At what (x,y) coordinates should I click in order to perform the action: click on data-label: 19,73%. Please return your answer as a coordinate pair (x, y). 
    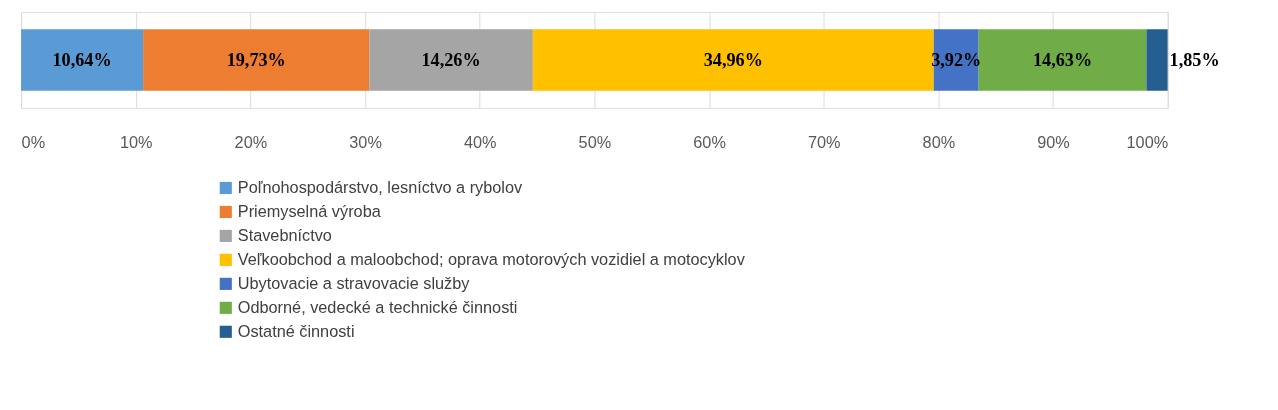
    Looking at the image, I should click on (256, 59).